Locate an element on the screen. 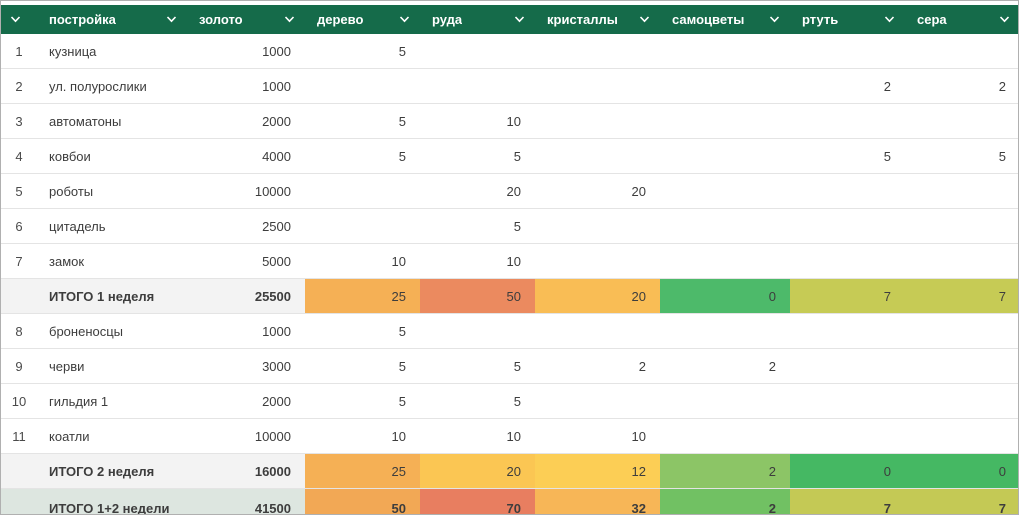  cell-building: цитадель is located at coordinates (112, 226).